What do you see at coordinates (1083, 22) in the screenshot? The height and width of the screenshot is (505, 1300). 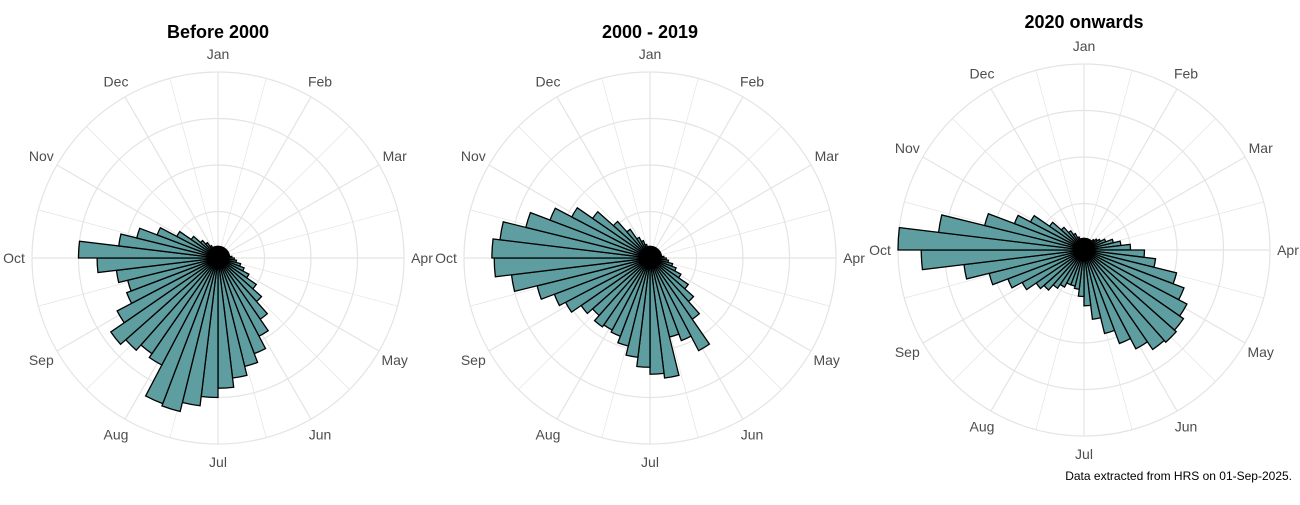 I see `chart-title: 2020 onwards` at bounding box center [1083, 22].